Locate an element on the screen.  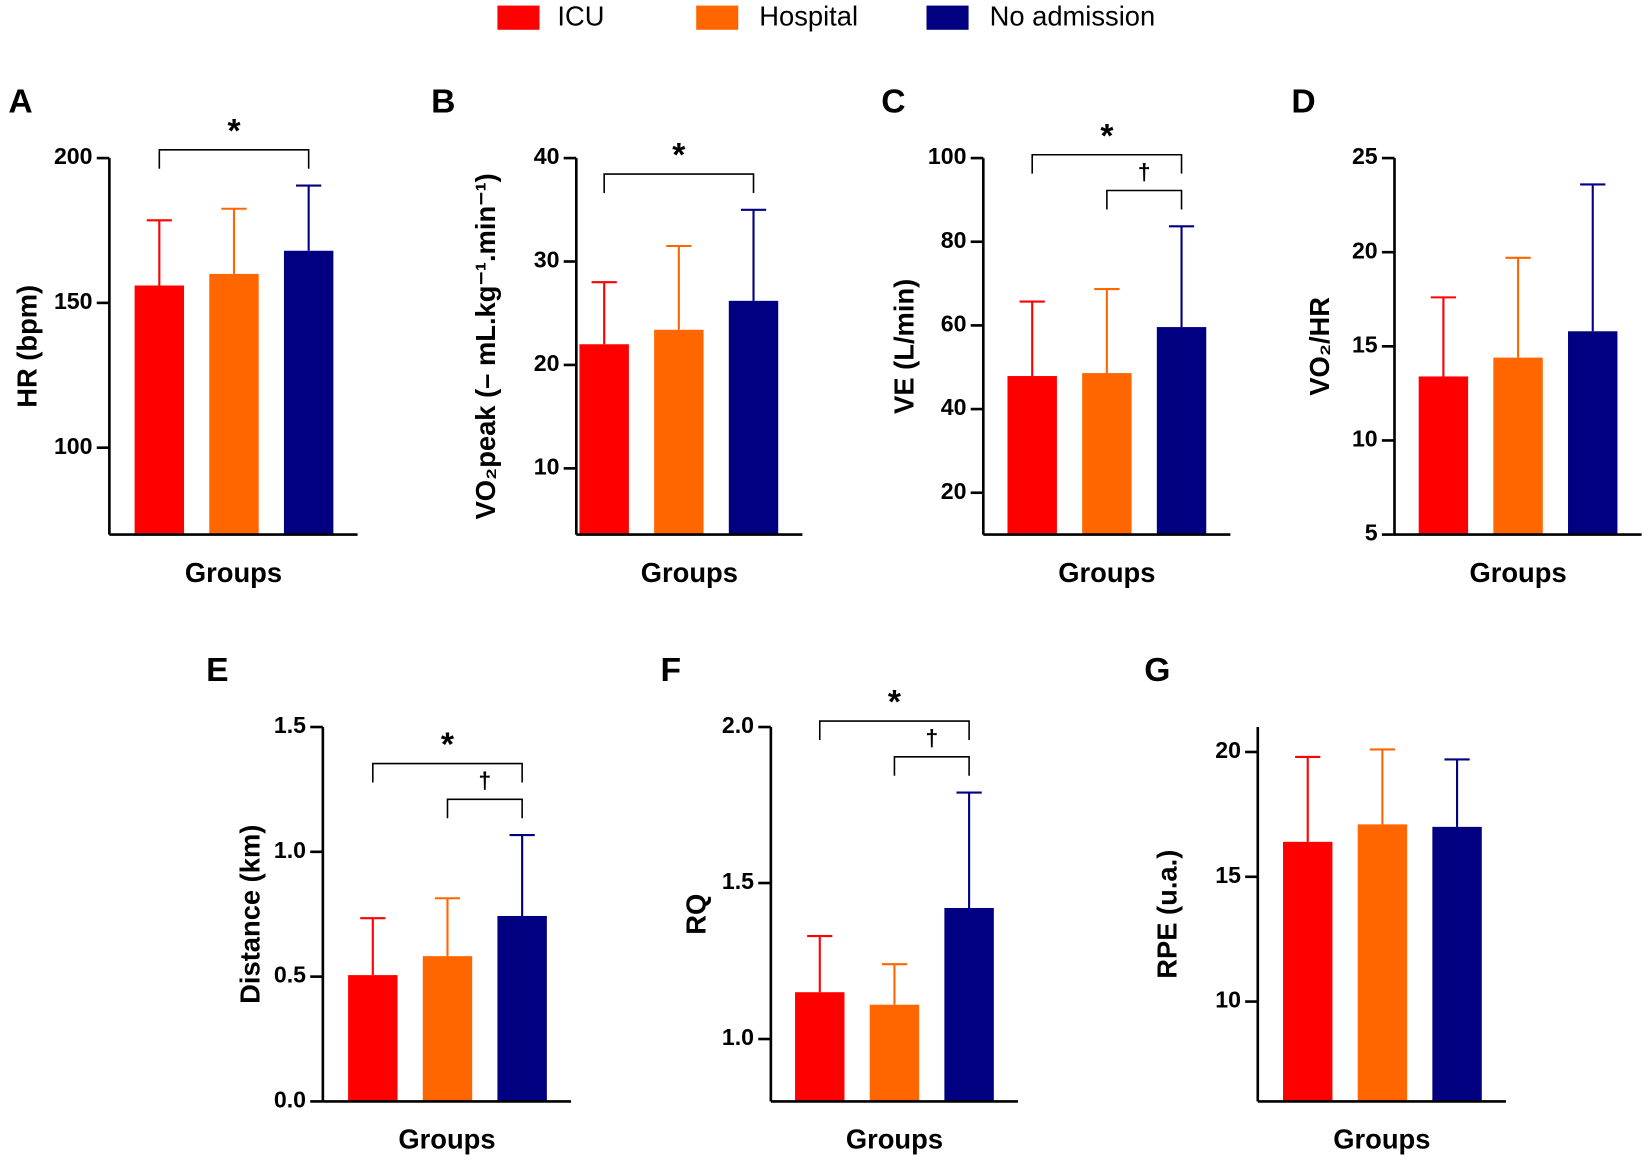
panel-letter: A is located at coordinates (20, 101).